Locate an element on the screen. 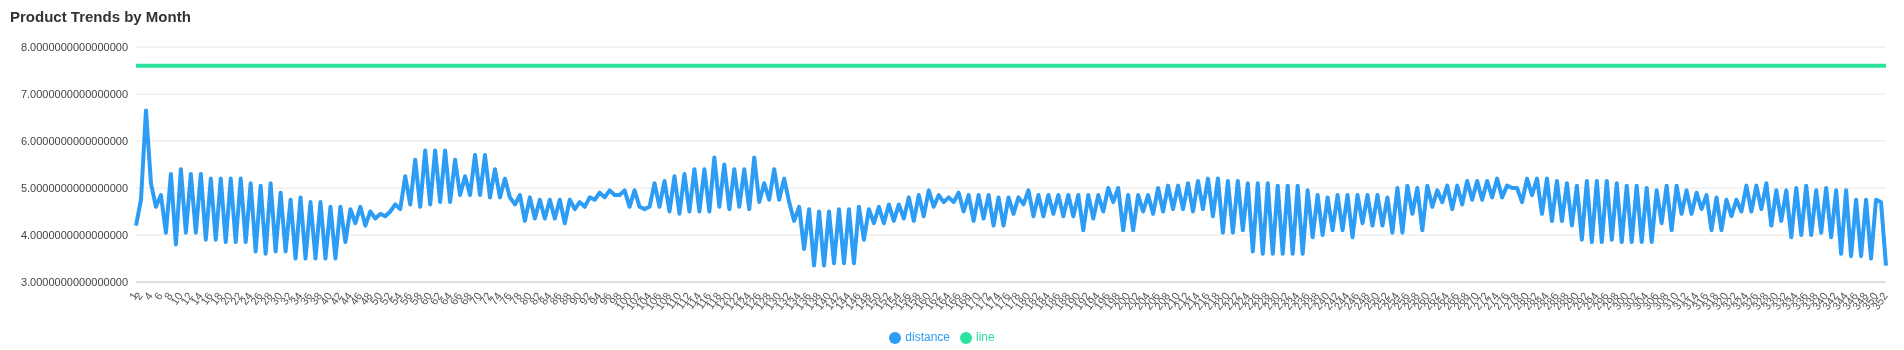 Image resolution: width=1904 pixels, height=350 pixels. y-tick-label: 6.0000000000000000 is located at coordinates (74, 140).